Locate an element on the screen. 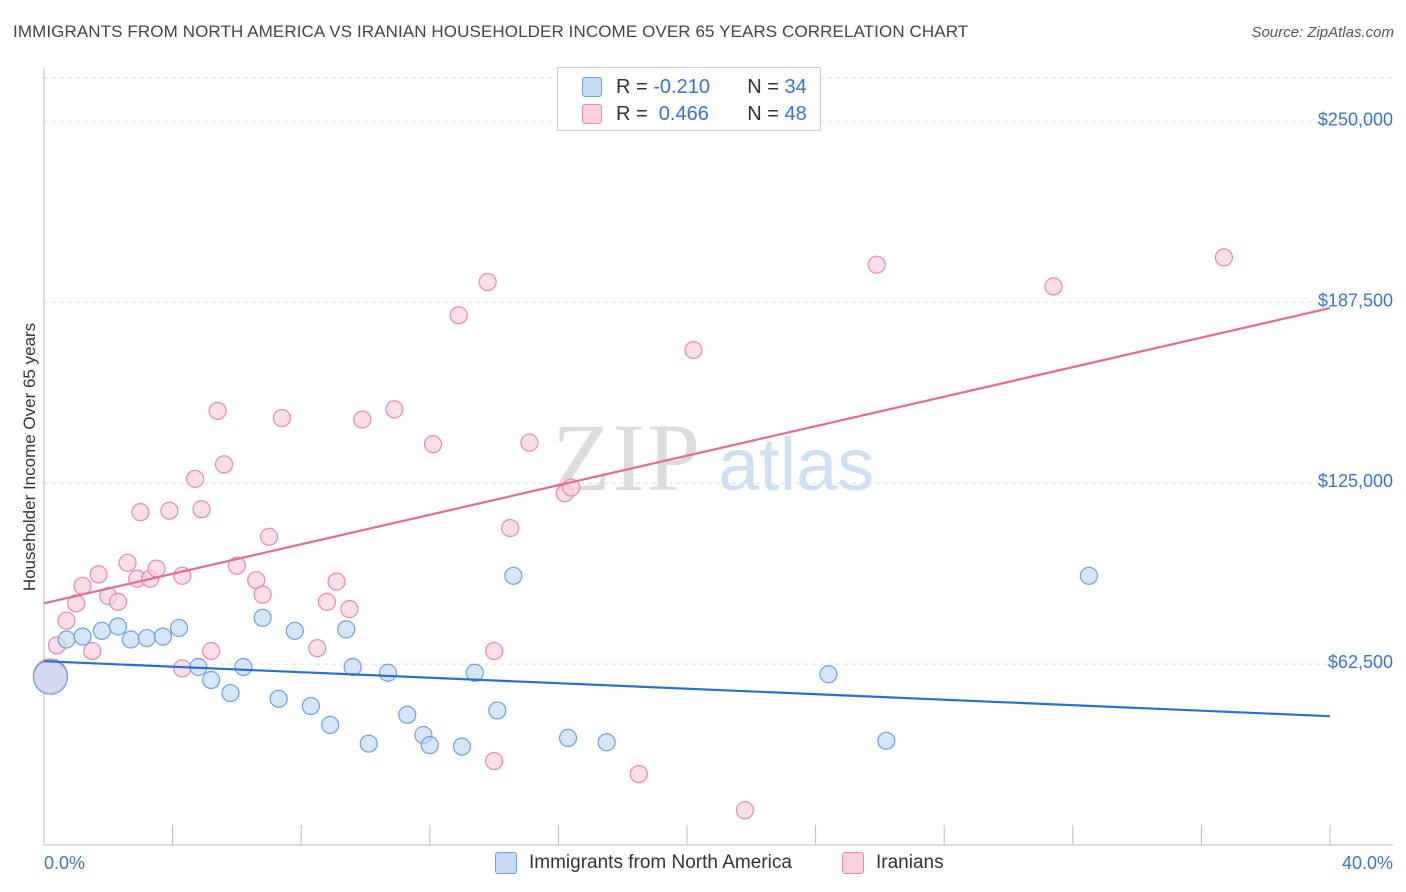 Image resolution: width=1406 pixels, height=892 pixels. y-tick-label: $125,000 is located at coordinates (1355, 481).